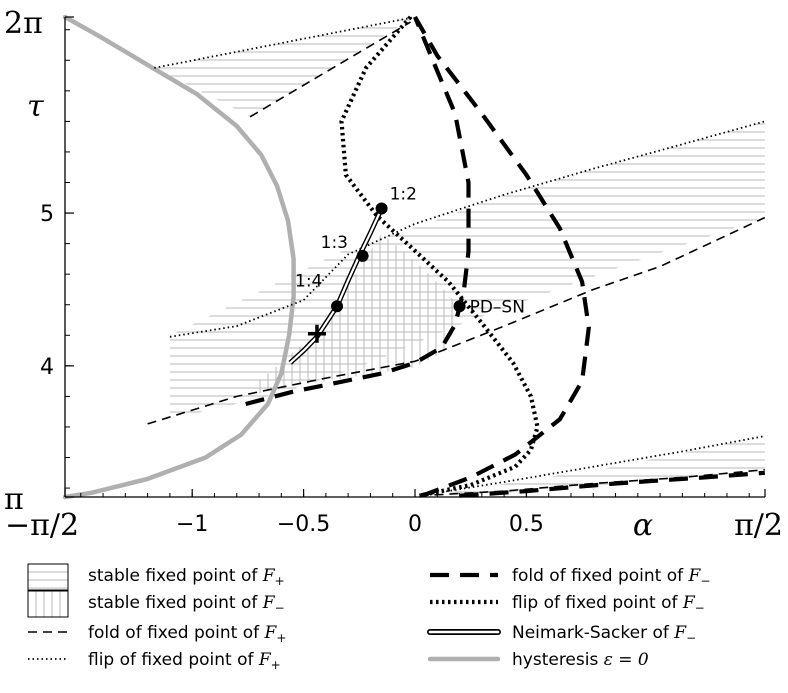 Image resolution: width=788 pixels, height=693 pixels. I want to click on point-label: 1:3, so click(334, 243).